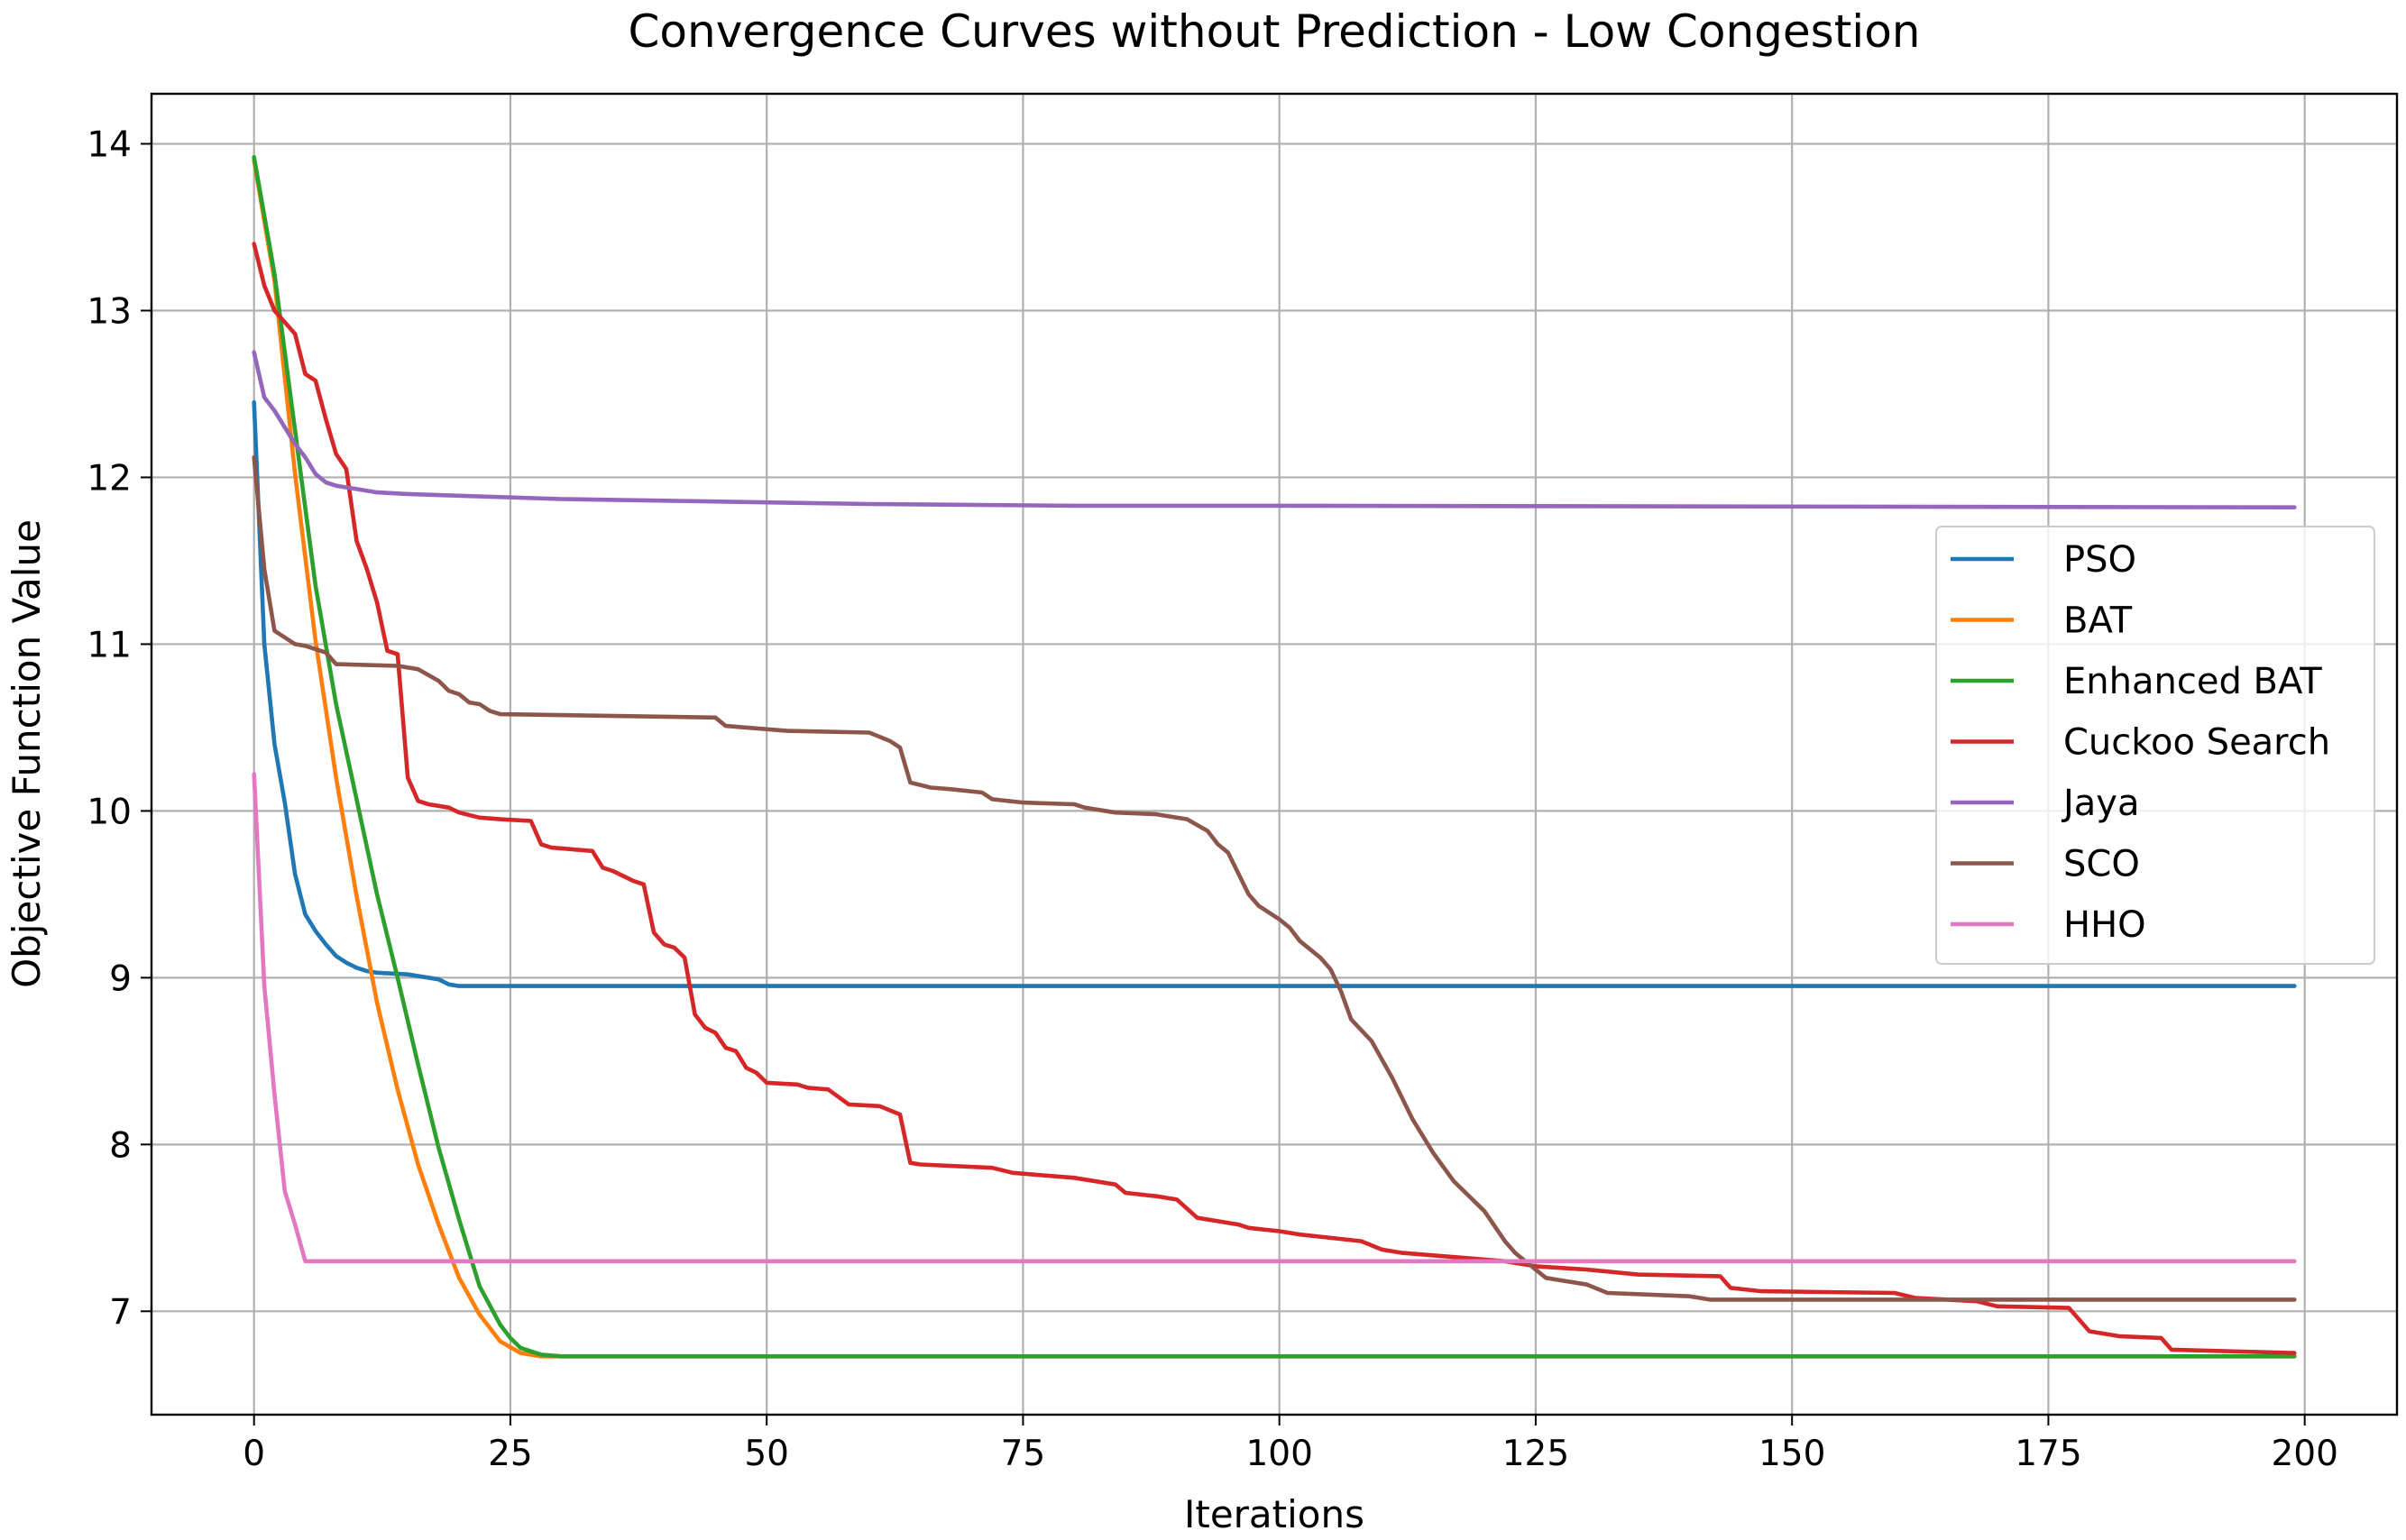  What do you see at coordinates (120, 1145) in the screenshot?
I see `y-tick-label: 8` at bounding box center [120, 1145].